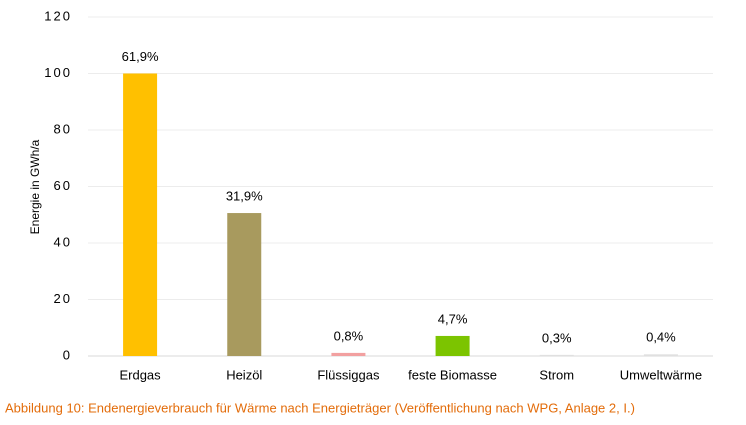 The image size is (746, 425). I want to click on data-label: 61,9%, so click(140, 56).